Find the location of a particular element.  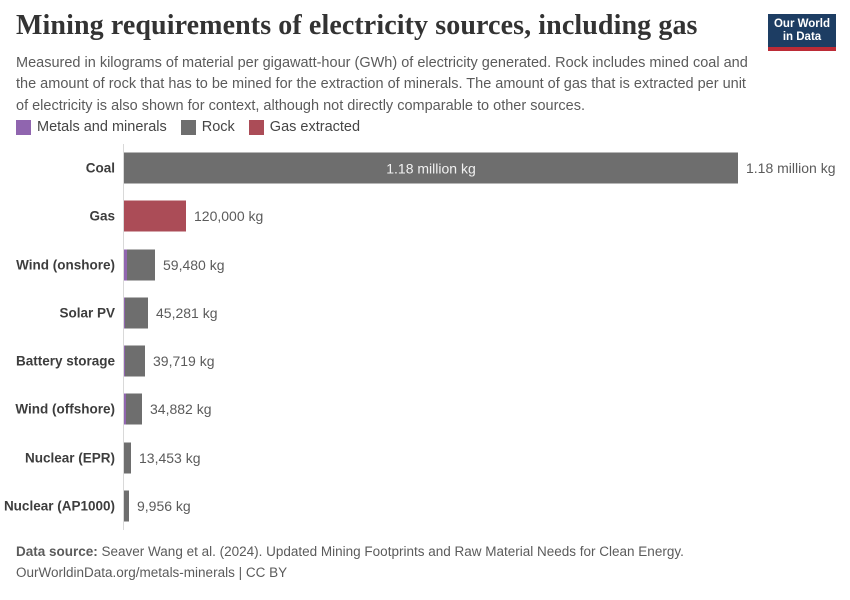

owid-logo-box: Our World in Data is located at coordinates (802, 30).